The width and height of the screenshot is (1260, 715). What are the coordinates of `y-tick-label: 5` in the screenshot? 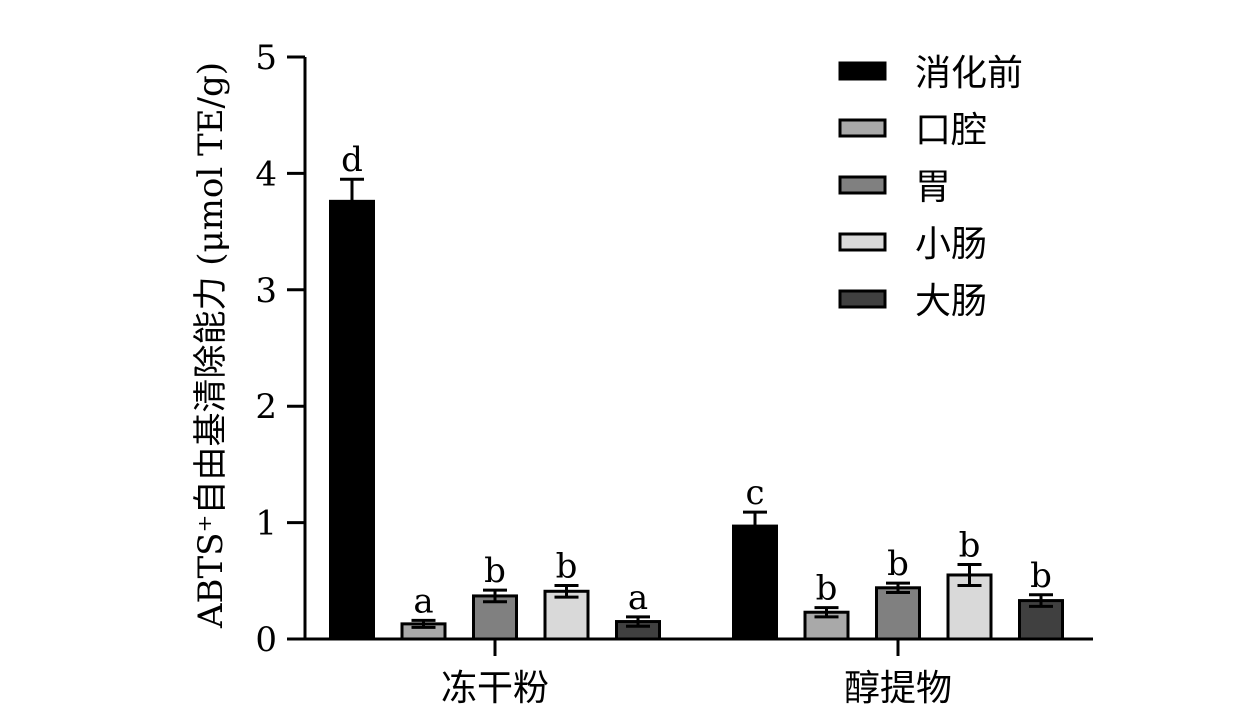 It's located at (266, 58).